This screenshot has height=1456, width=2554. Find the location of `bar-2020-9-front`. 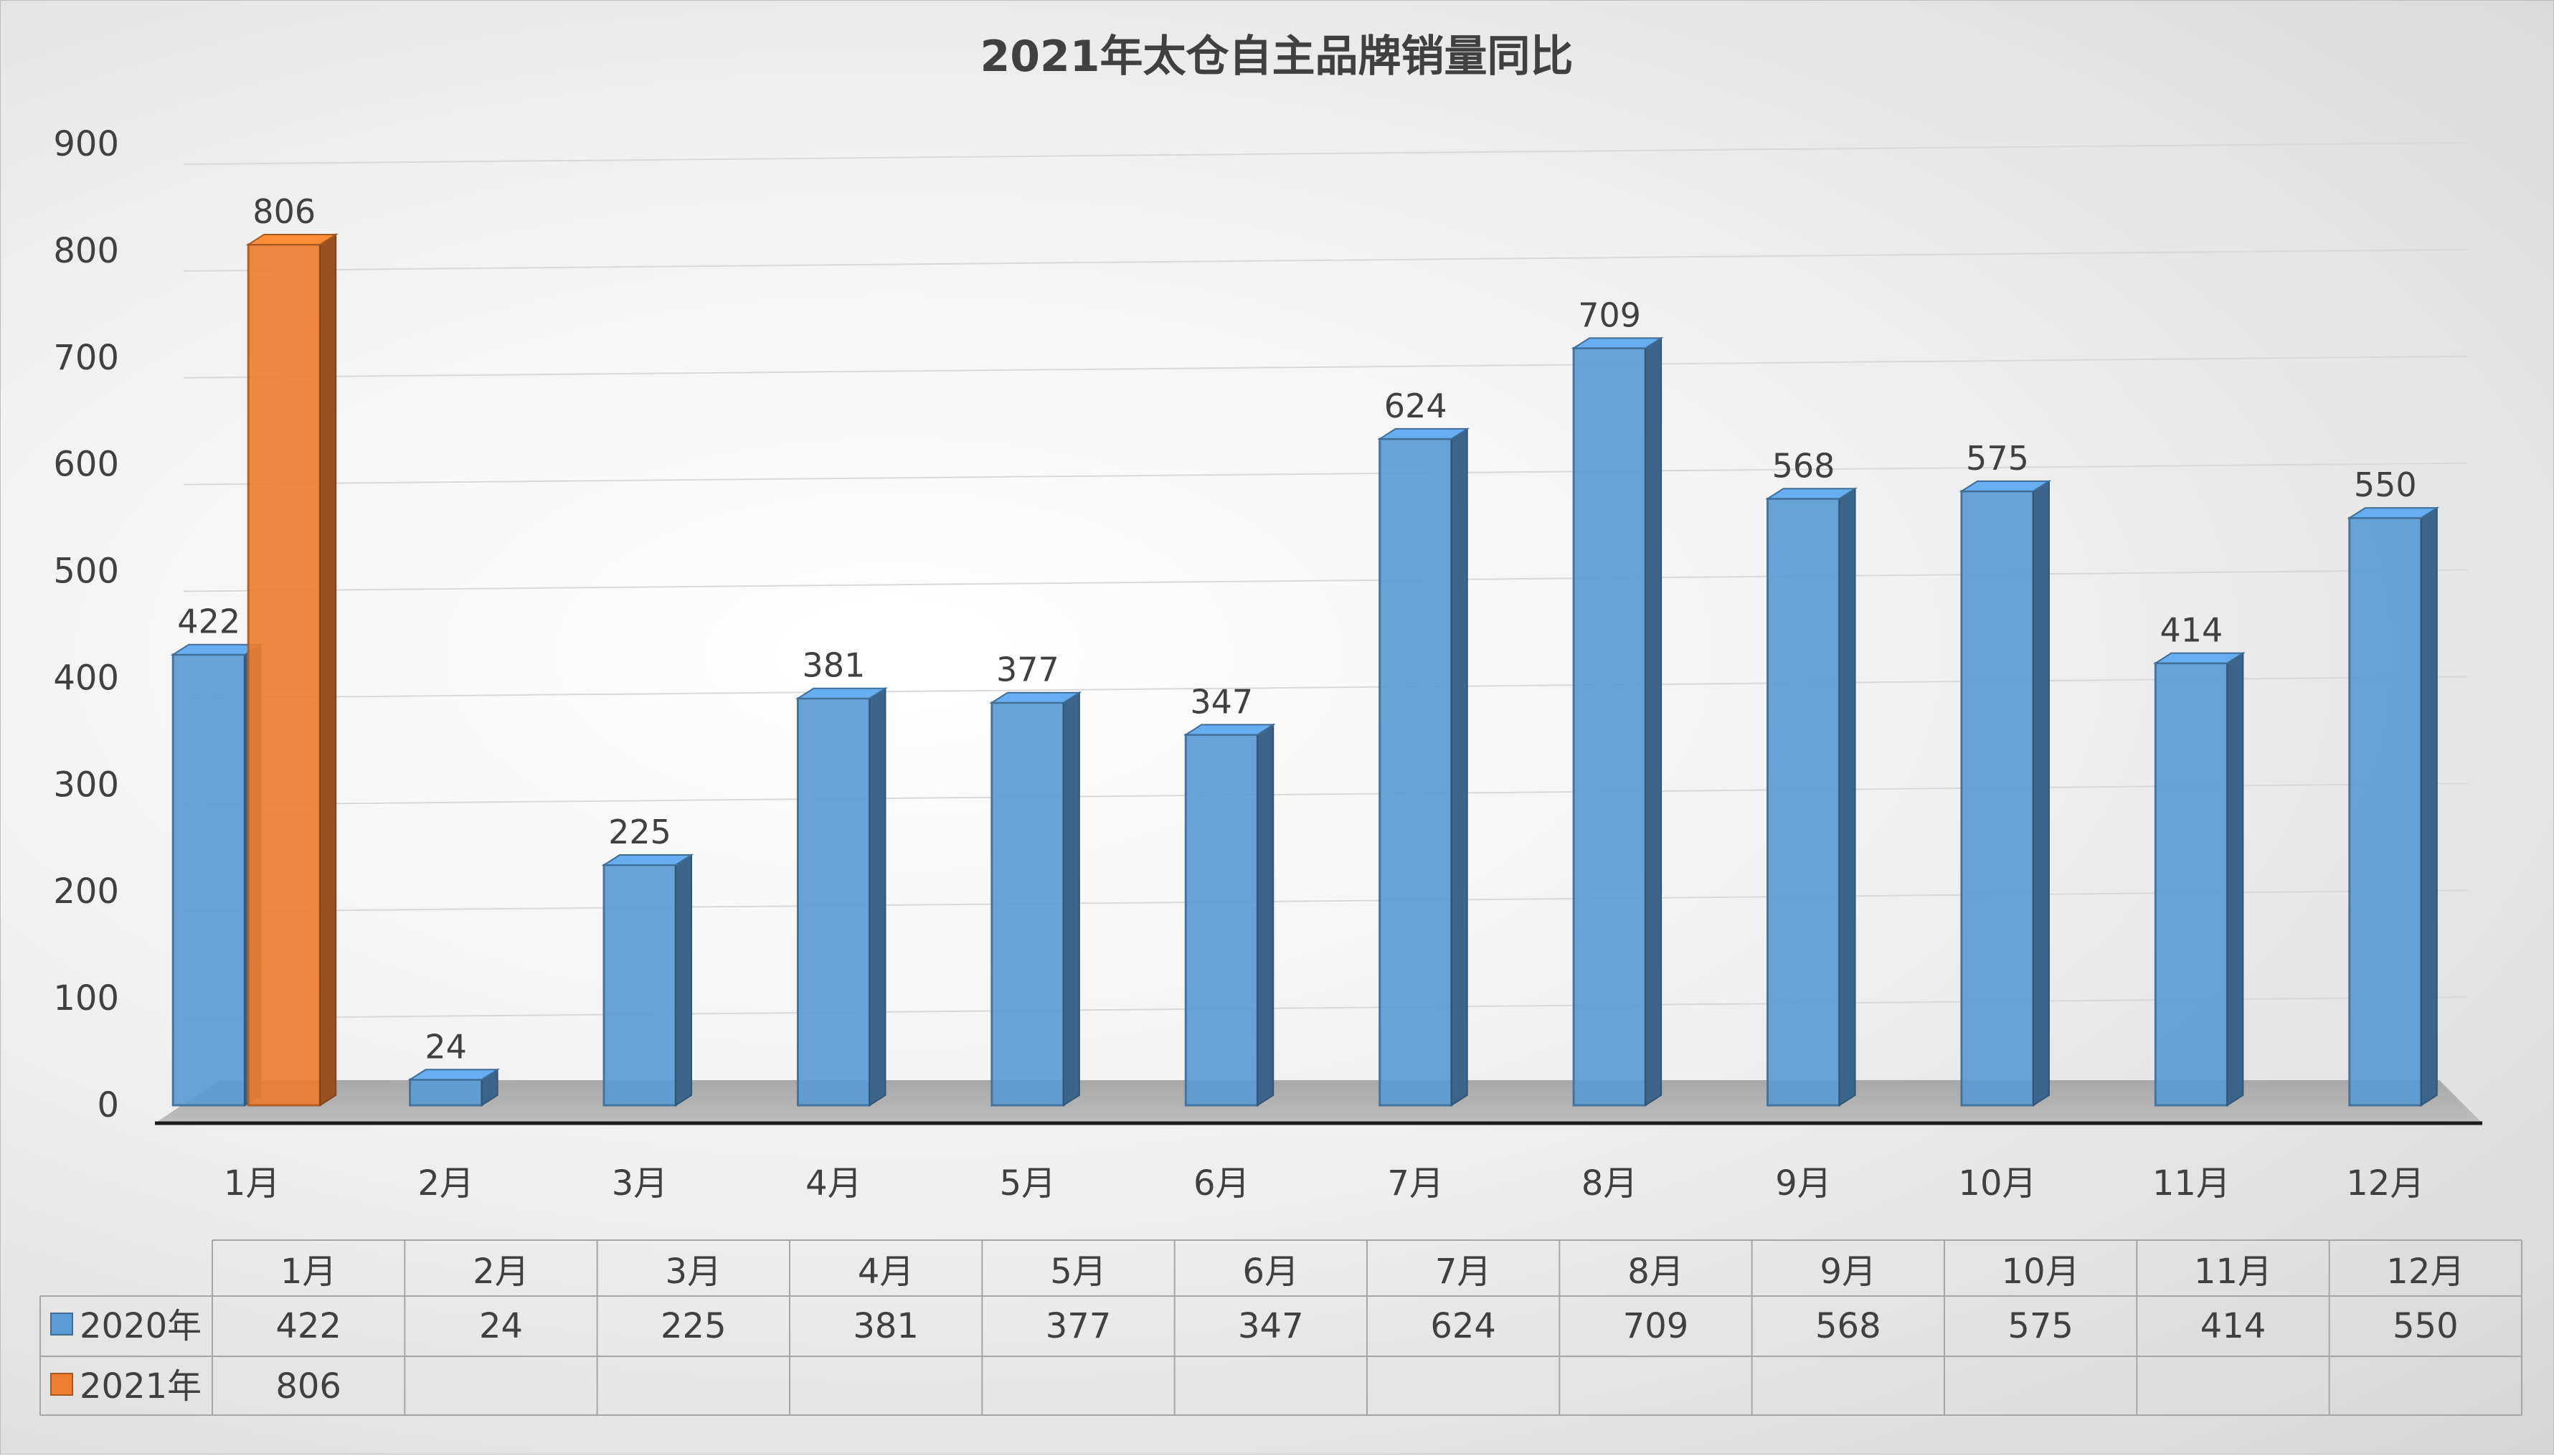

bar-2020-9-front is located at coordinates (1803, 802).